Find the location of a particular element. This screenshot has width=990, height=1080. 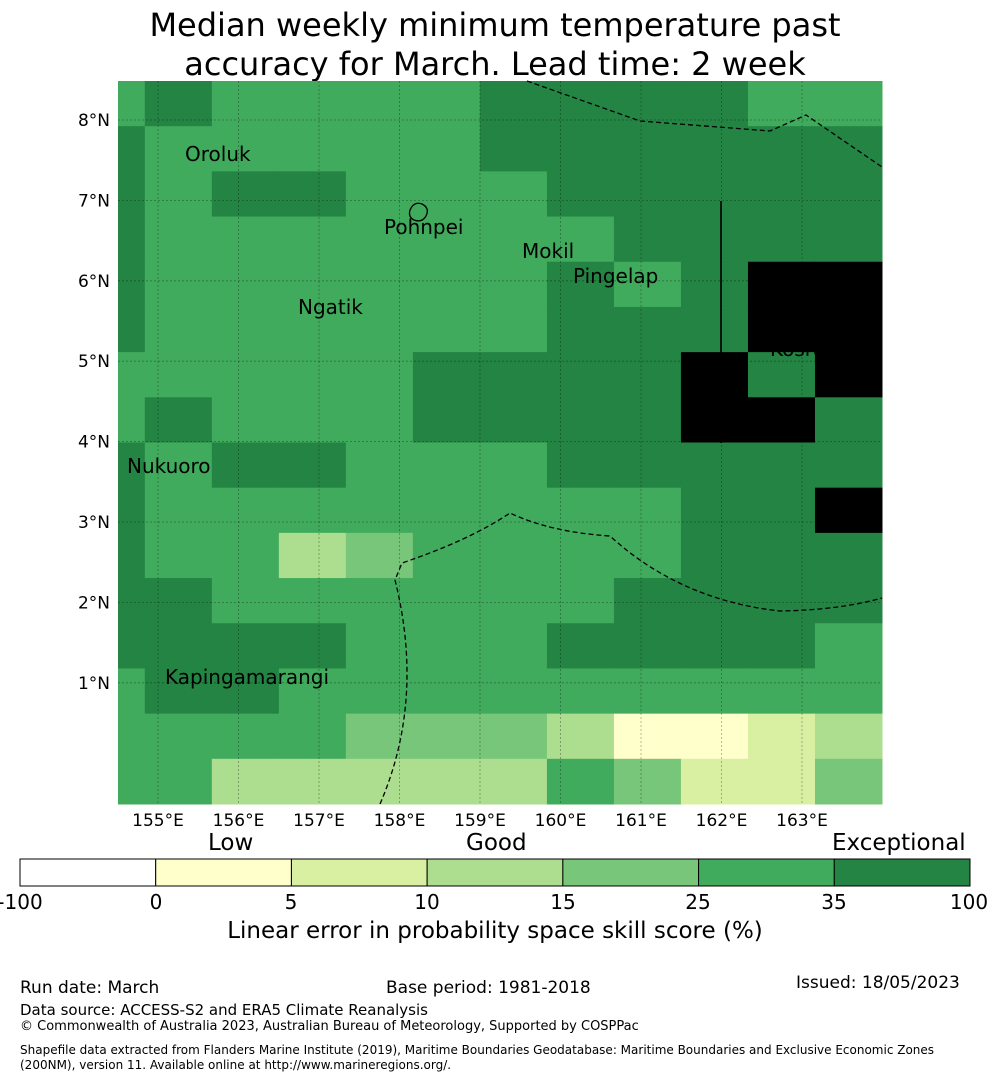

colorbar-tick: 5 is located at coordinates (291, 902).